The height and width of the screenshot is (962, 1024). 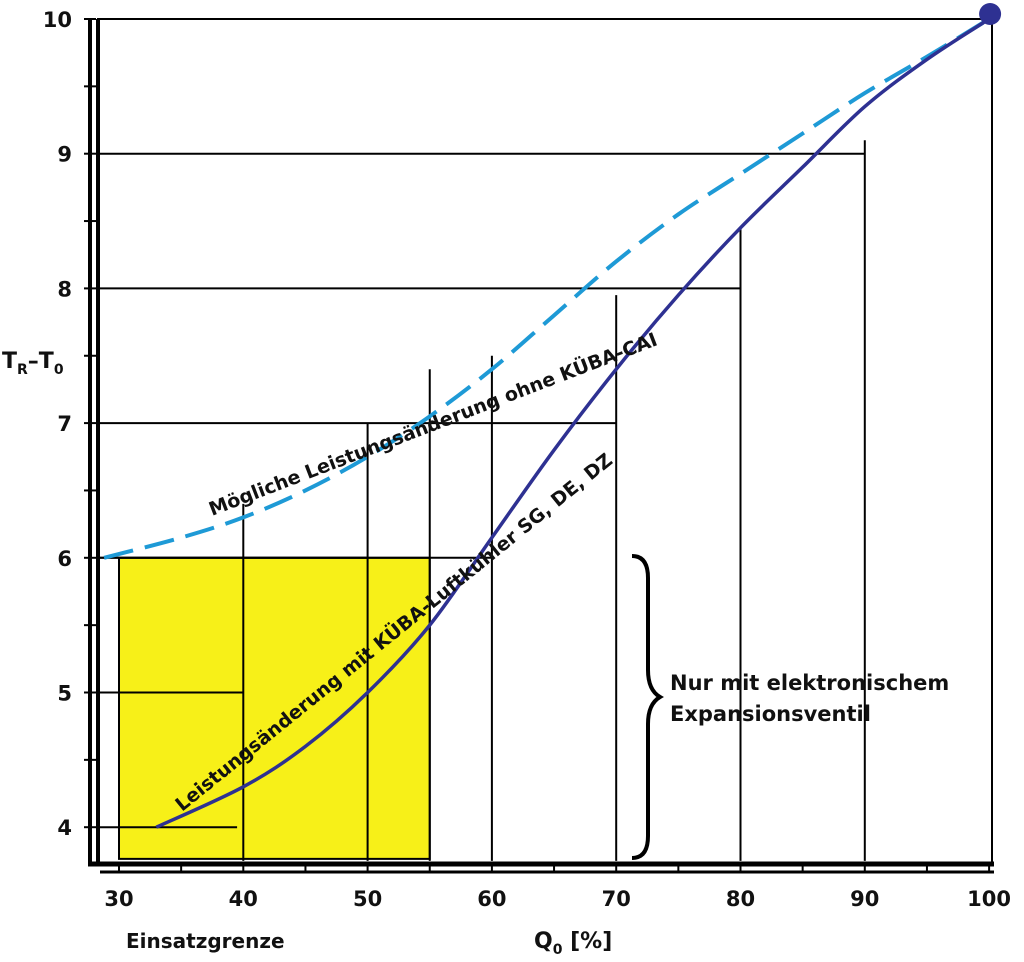 I want to click on brace-annotation-line1: Nur mit elektronischem, so click(x=809, y=683).